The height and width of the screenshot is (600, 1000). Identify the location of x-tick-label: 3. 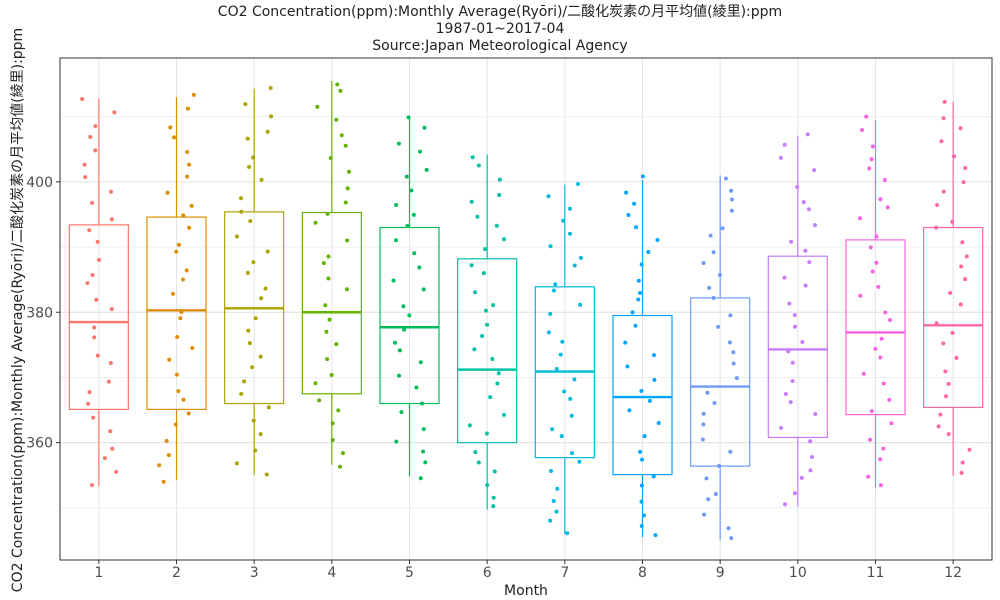
(254, 573).